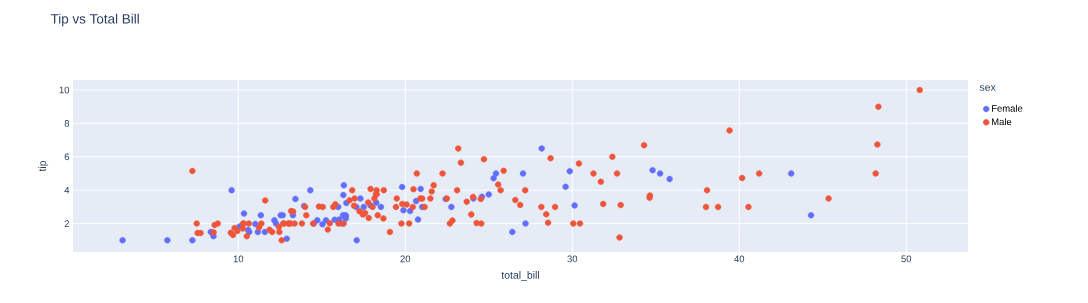  What do you see at coordinates (1001, 122) in the screenshot?
I see `legend-label: Male` at bounding box center [1001, 122].